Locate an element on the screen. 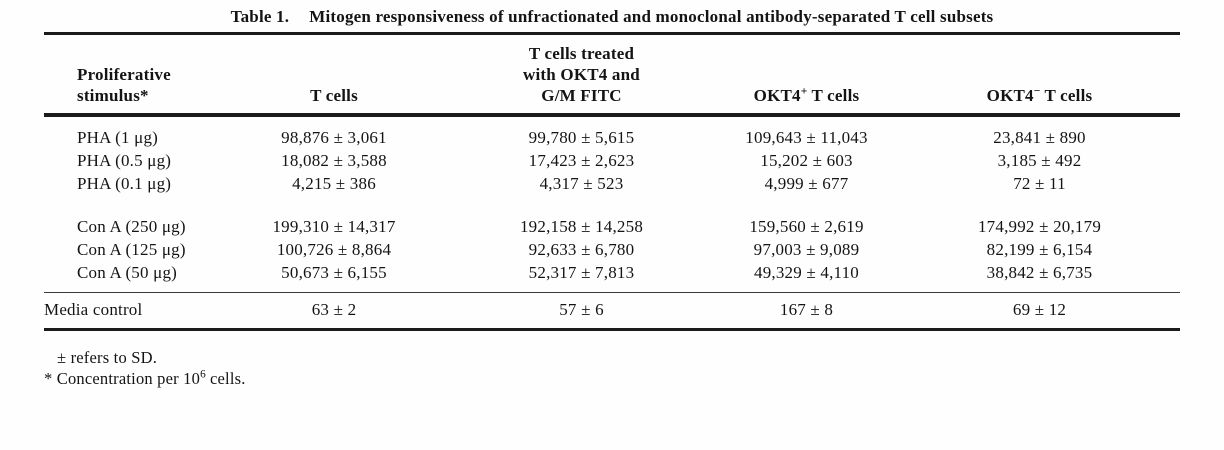  stimulus-cell: Media control is located at coordinates (93, 309).